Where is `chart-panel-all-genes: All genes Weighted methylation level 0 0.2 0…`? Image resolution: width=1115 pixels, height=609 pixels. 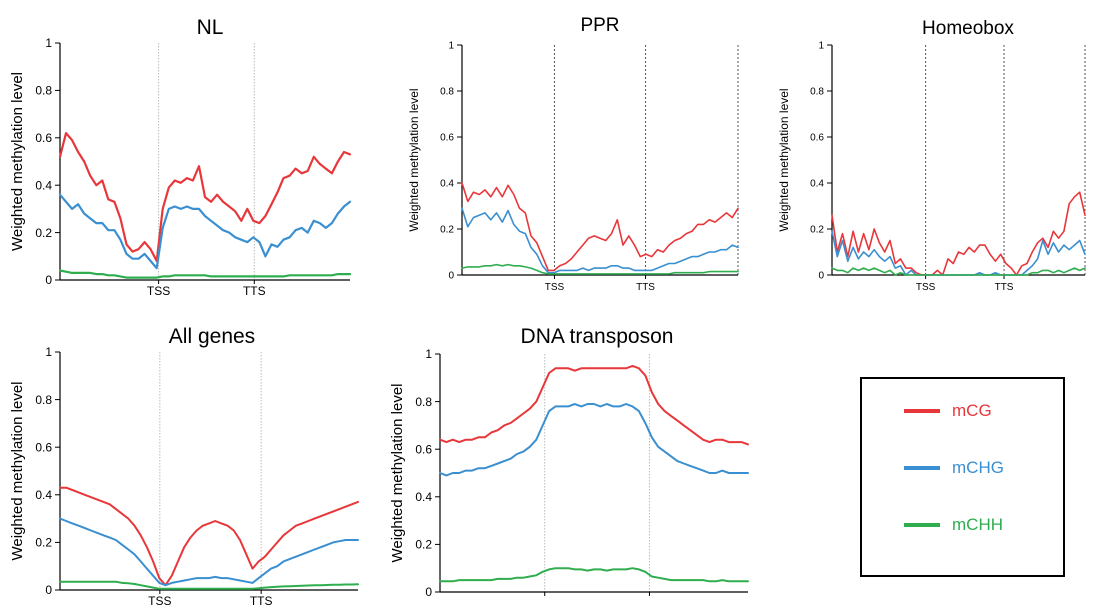 chart-panel-all-genes: All genes Weighted methylation level 0 0.2 0… is located at coordinates (184, 466).